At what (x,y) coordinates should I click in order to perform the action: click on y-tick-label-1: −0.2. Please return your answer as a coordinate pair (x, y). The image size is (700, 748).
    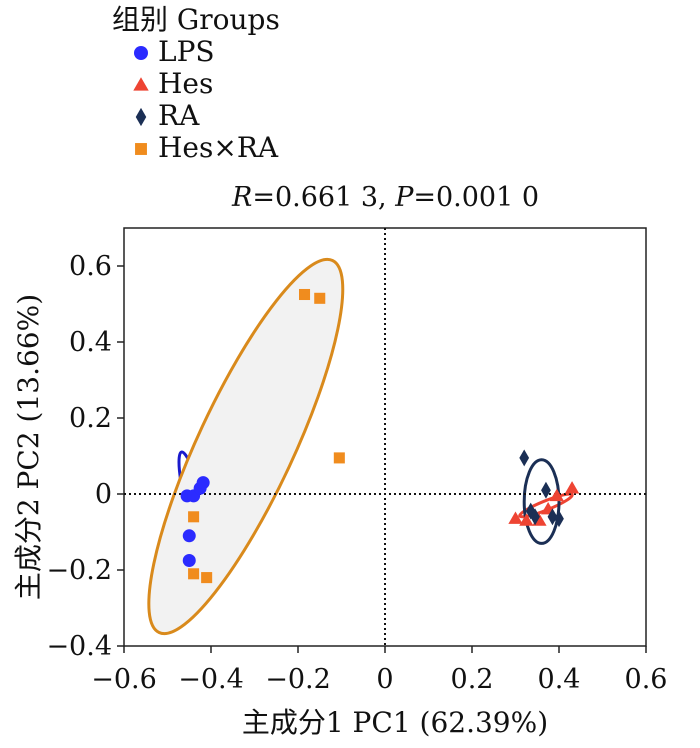
    Looking at the image, I should click on (79, 570).